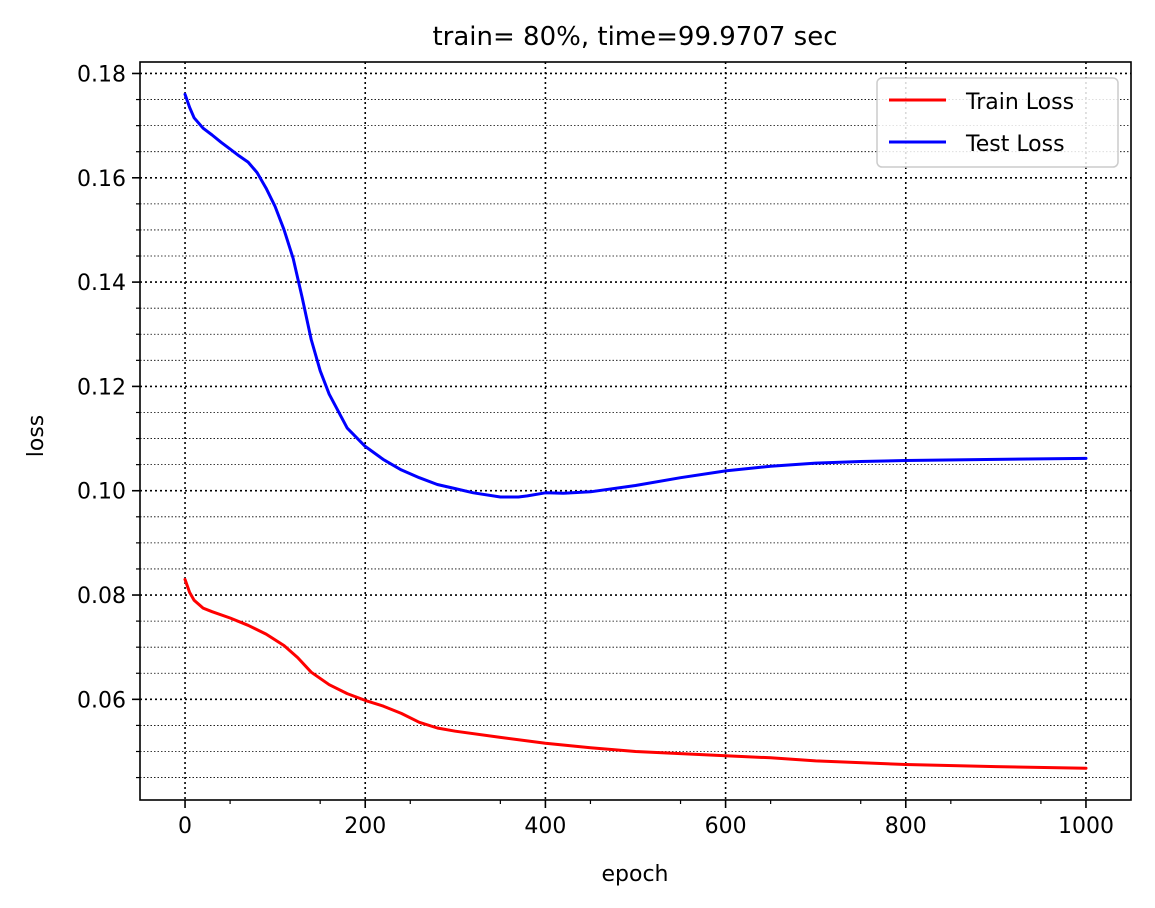 This screenshot has height=908, width=1155. Describe the element at coordinates (1015, 144) in the screenshot. I see `legend-label-test-loss: Test Loss` at that location.